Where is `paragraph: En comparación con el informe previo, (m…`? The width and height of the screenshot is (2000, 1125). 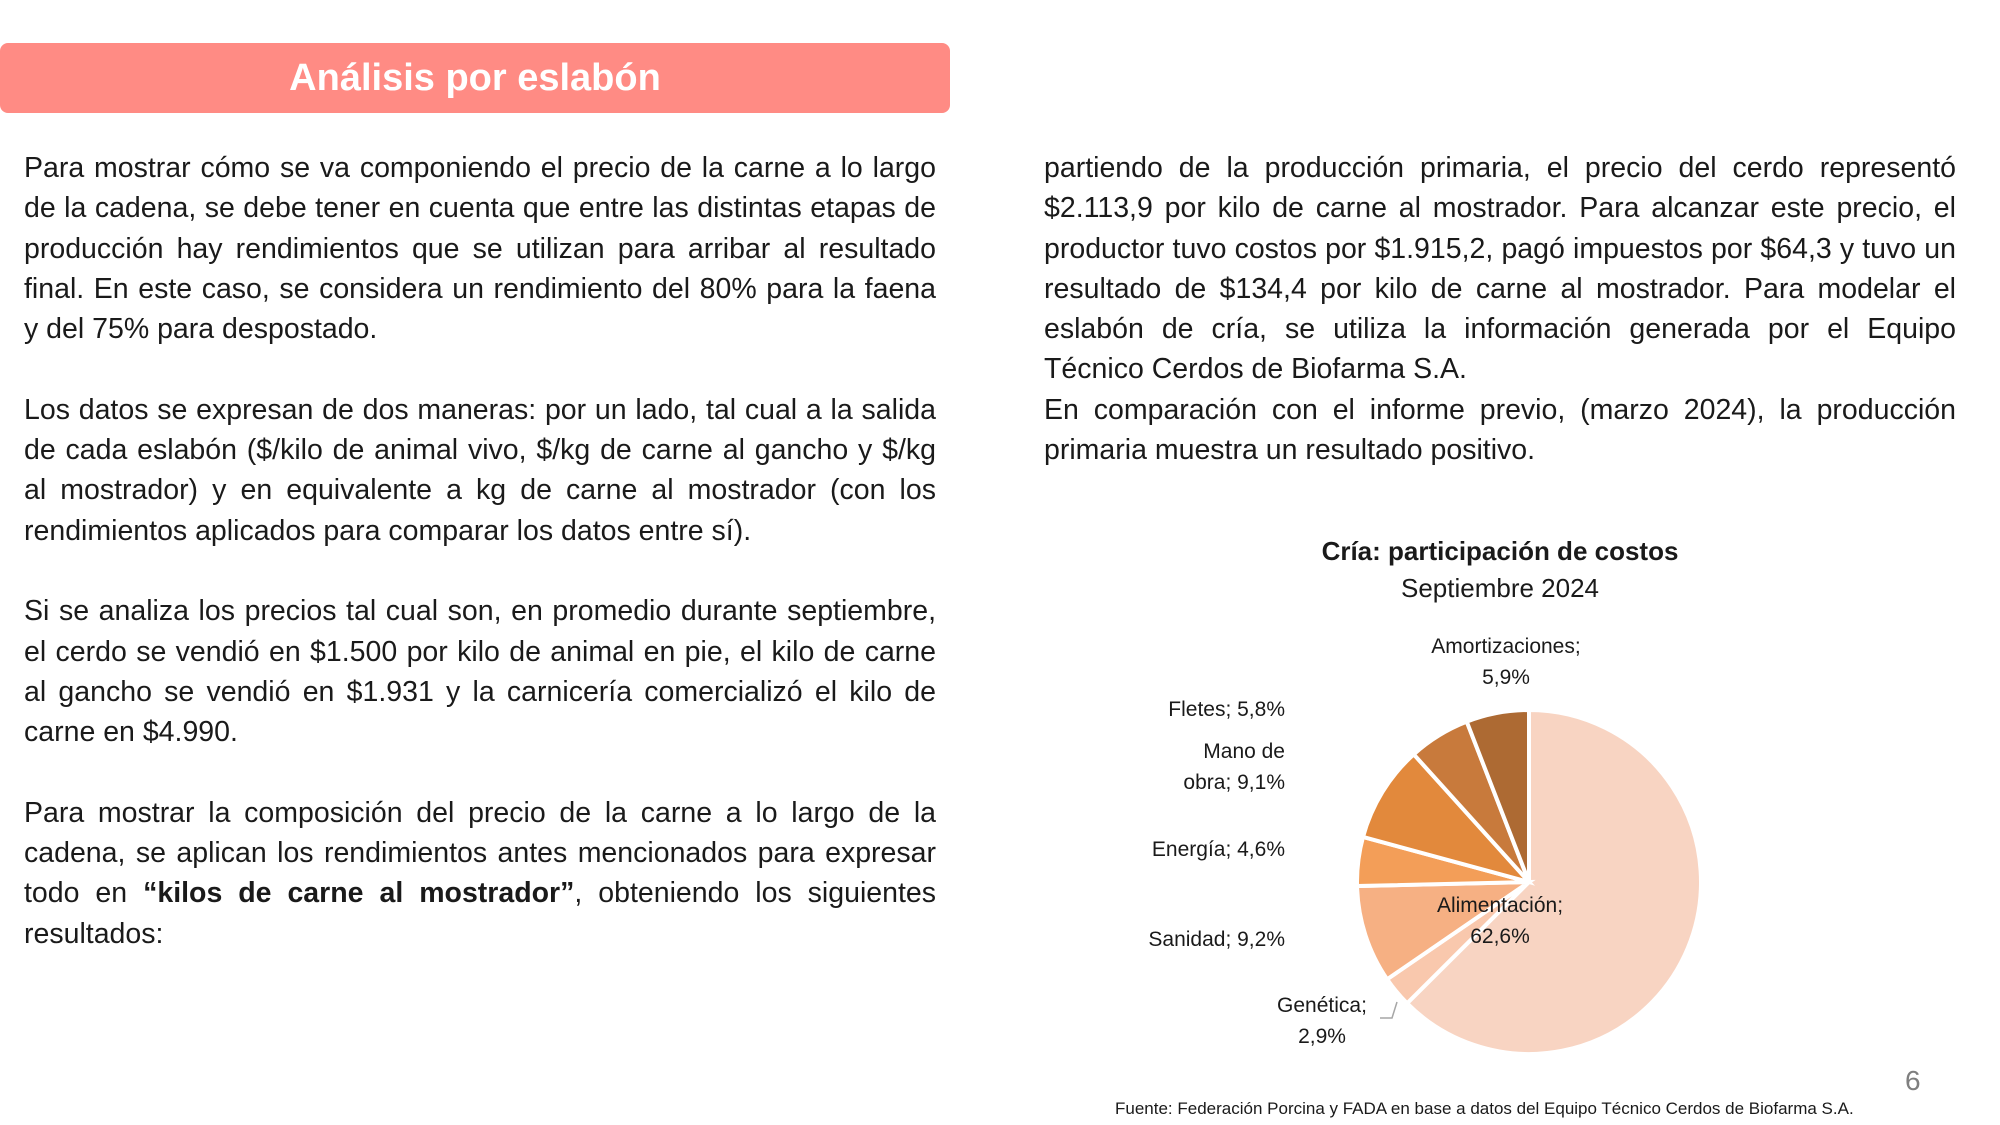 paragraph: En comparación con el informe previo, (m… is located at coordinates (1500, 430).